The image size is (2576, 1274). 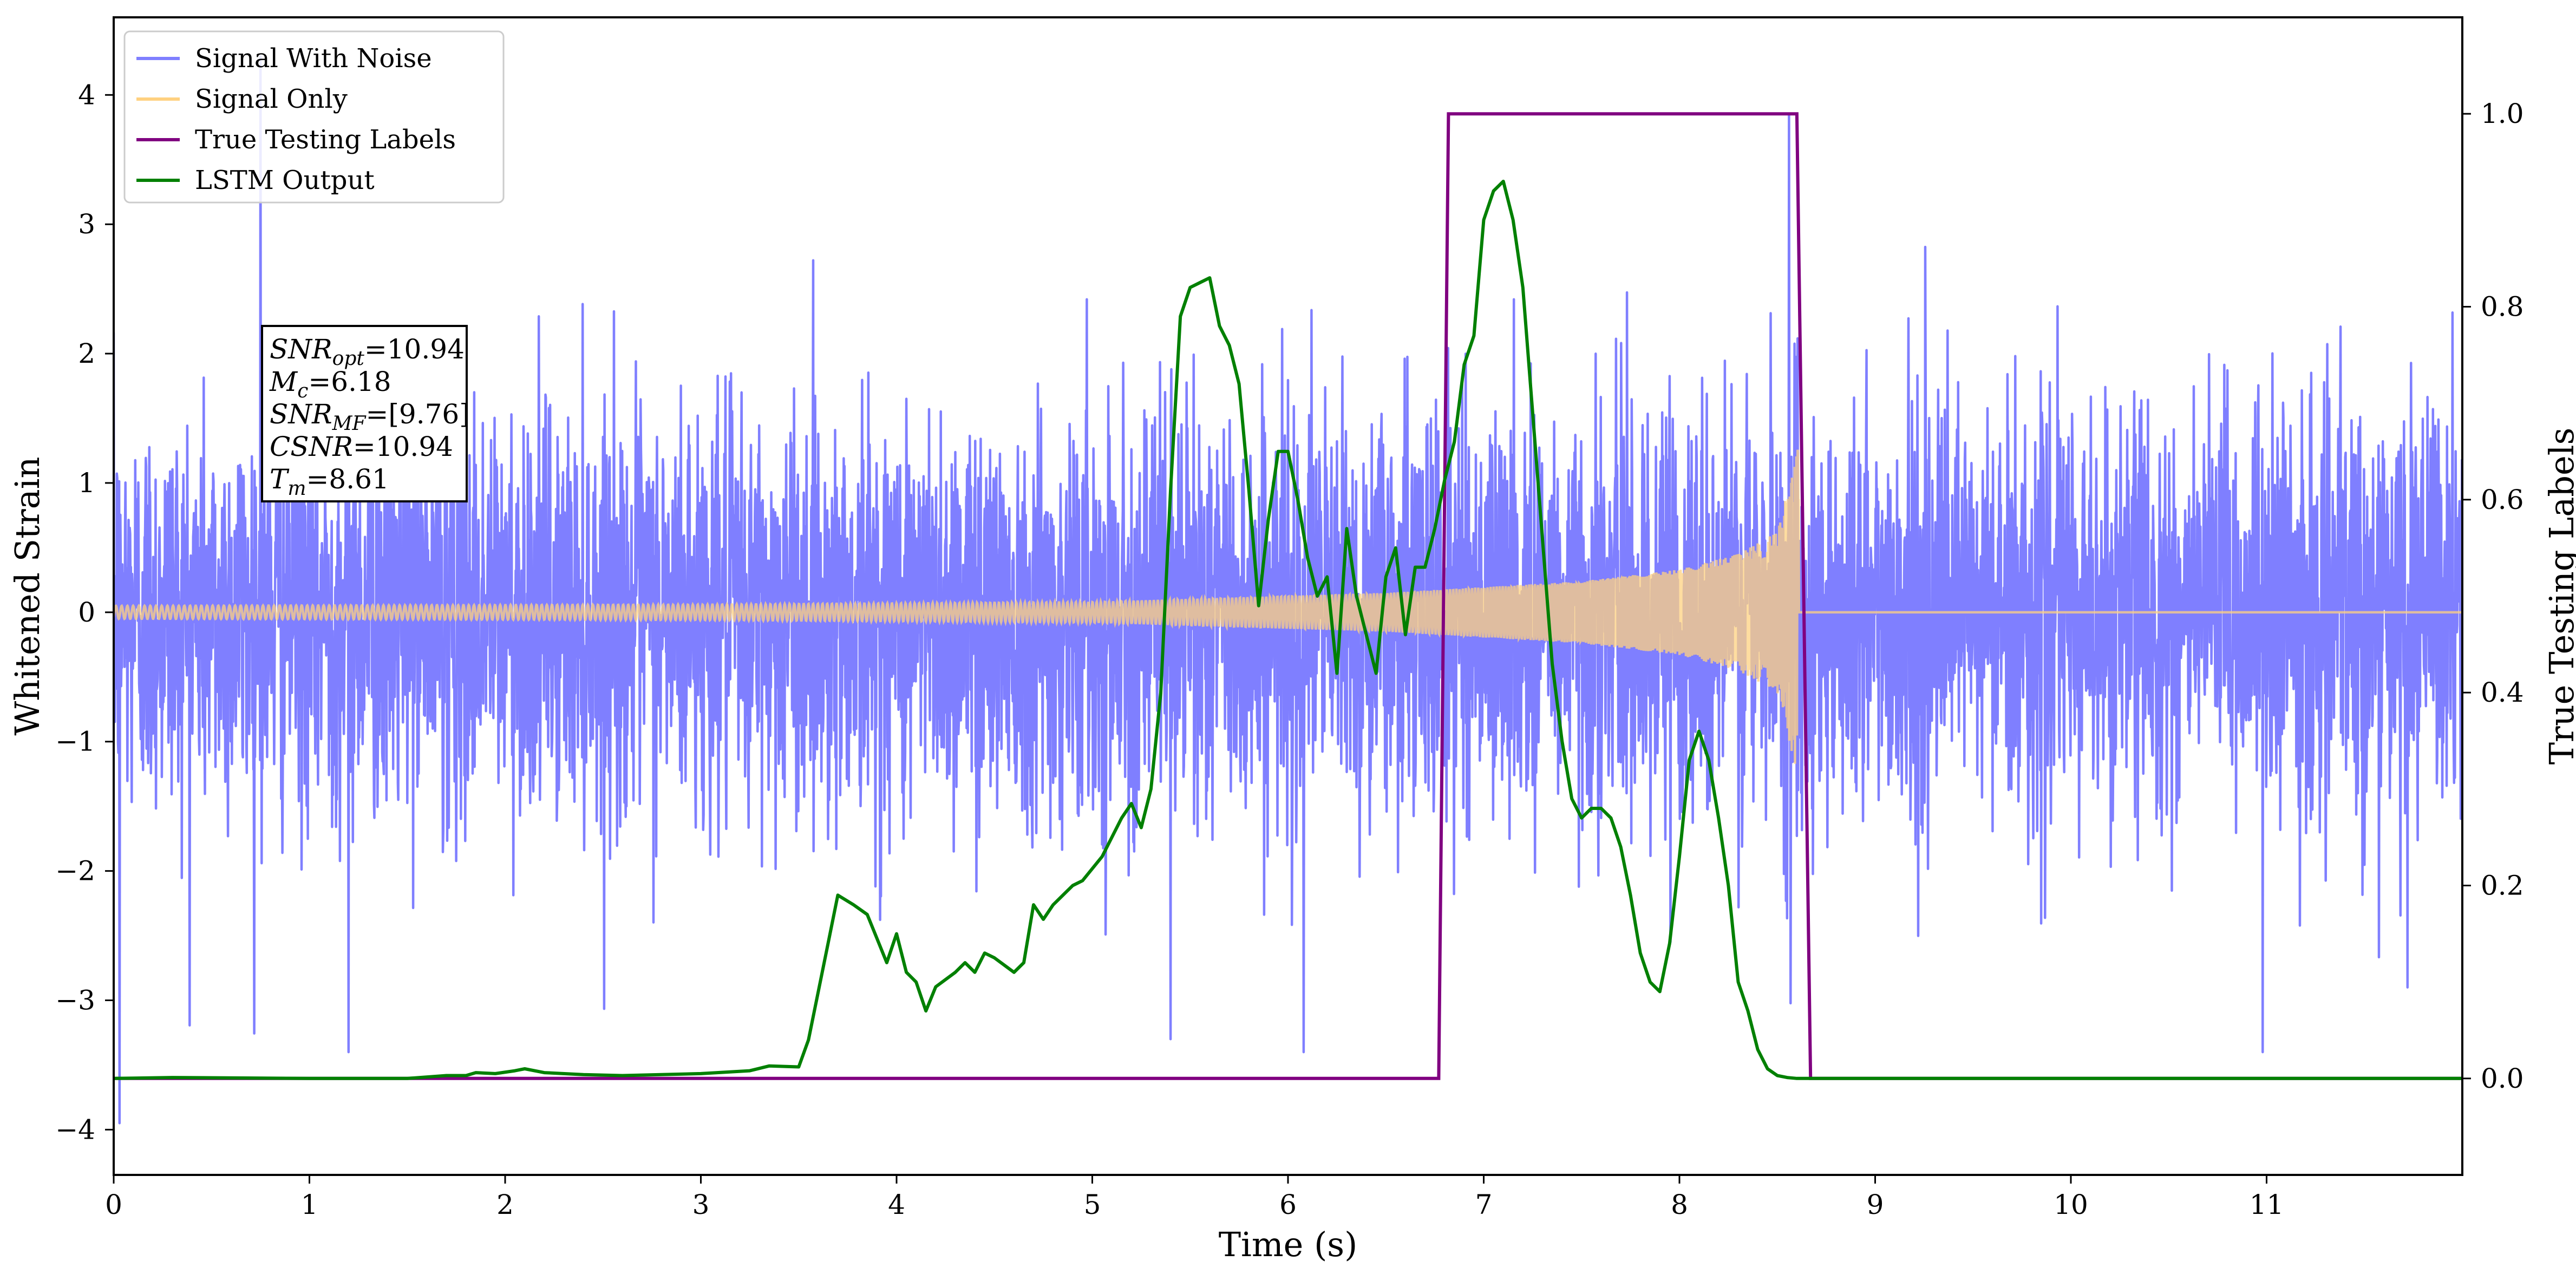 I want to click on x-tick-label: 4, so click(x=897, y=1204).